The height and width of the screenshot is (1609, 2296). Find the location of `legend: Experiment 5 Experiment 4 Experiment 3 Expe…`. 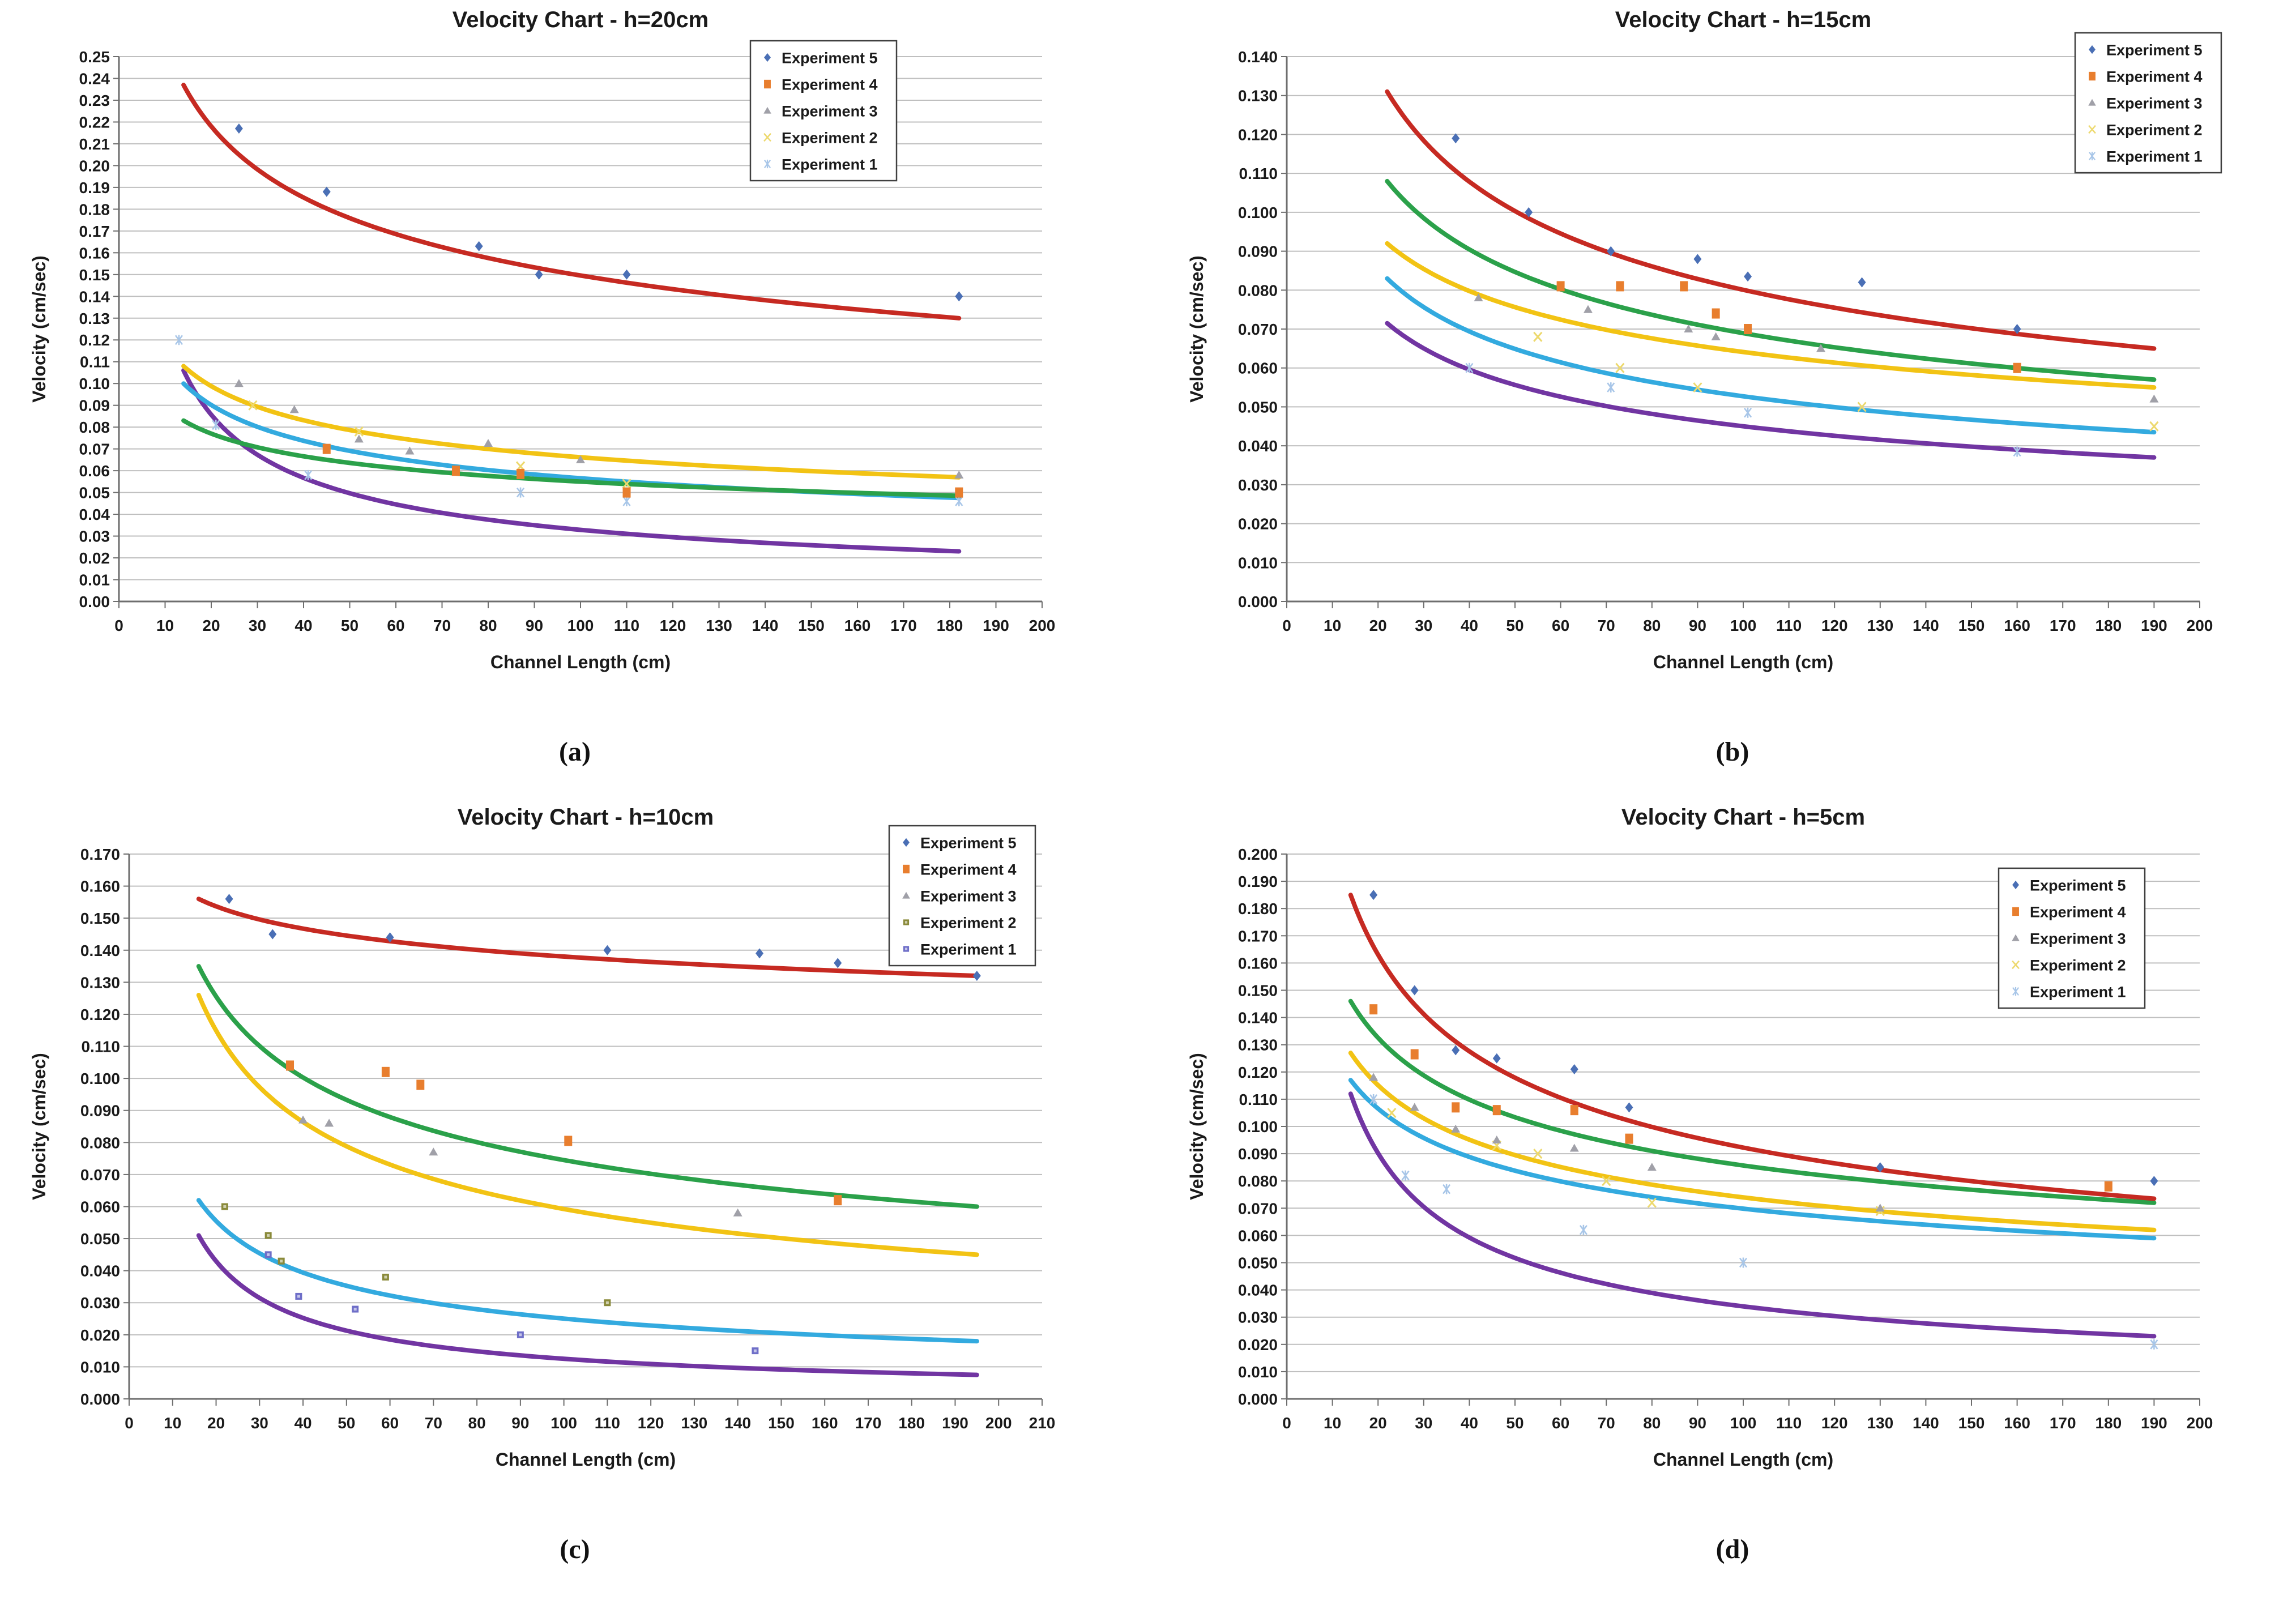

legend: Experiment 5 Experiment 4 Experiment 3 Expe… is located at coordinates (2072, 938).